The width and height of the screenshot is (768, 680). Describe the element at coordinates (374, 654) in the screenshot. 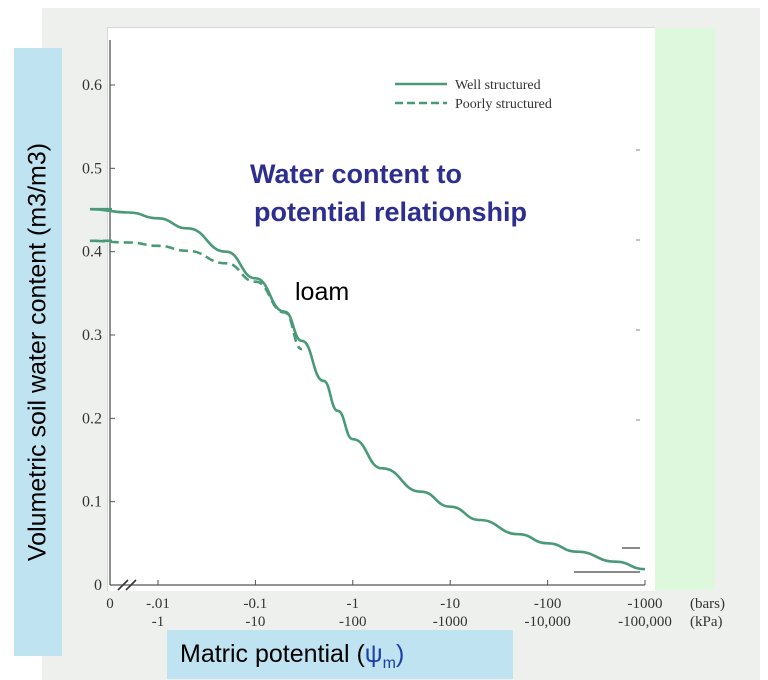

I see `x-axis-label-psi: ψ` at that location.